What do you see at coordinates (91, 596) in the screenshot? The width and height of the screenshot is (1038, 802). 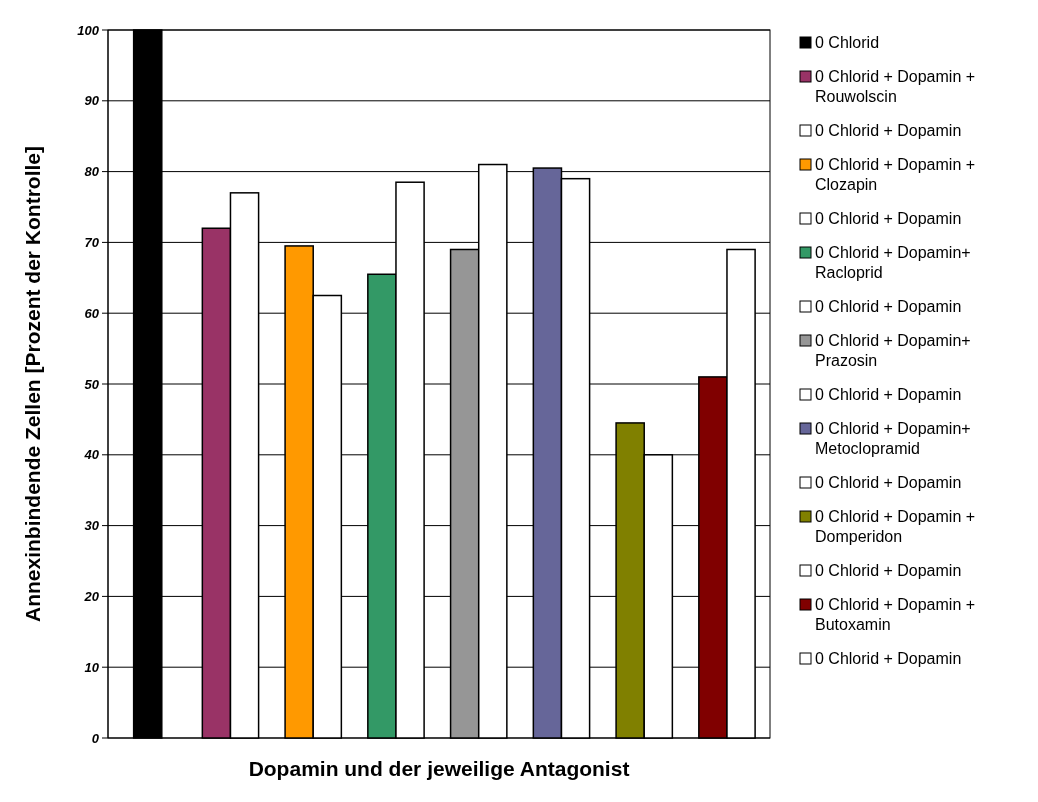 I see `y-tick-label: 20` at bounding box center [91, 596].